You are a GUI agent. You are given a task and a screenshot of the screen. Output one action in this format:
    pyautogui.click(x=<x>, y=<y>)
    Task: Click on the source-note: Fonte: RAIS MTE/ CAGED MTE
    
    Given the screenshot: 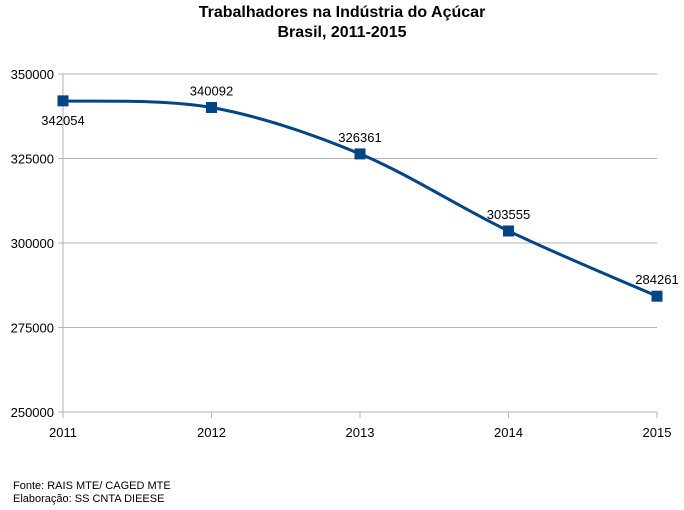 What is the action you would take?
    pyautogui.click(x=92, y=486)
    